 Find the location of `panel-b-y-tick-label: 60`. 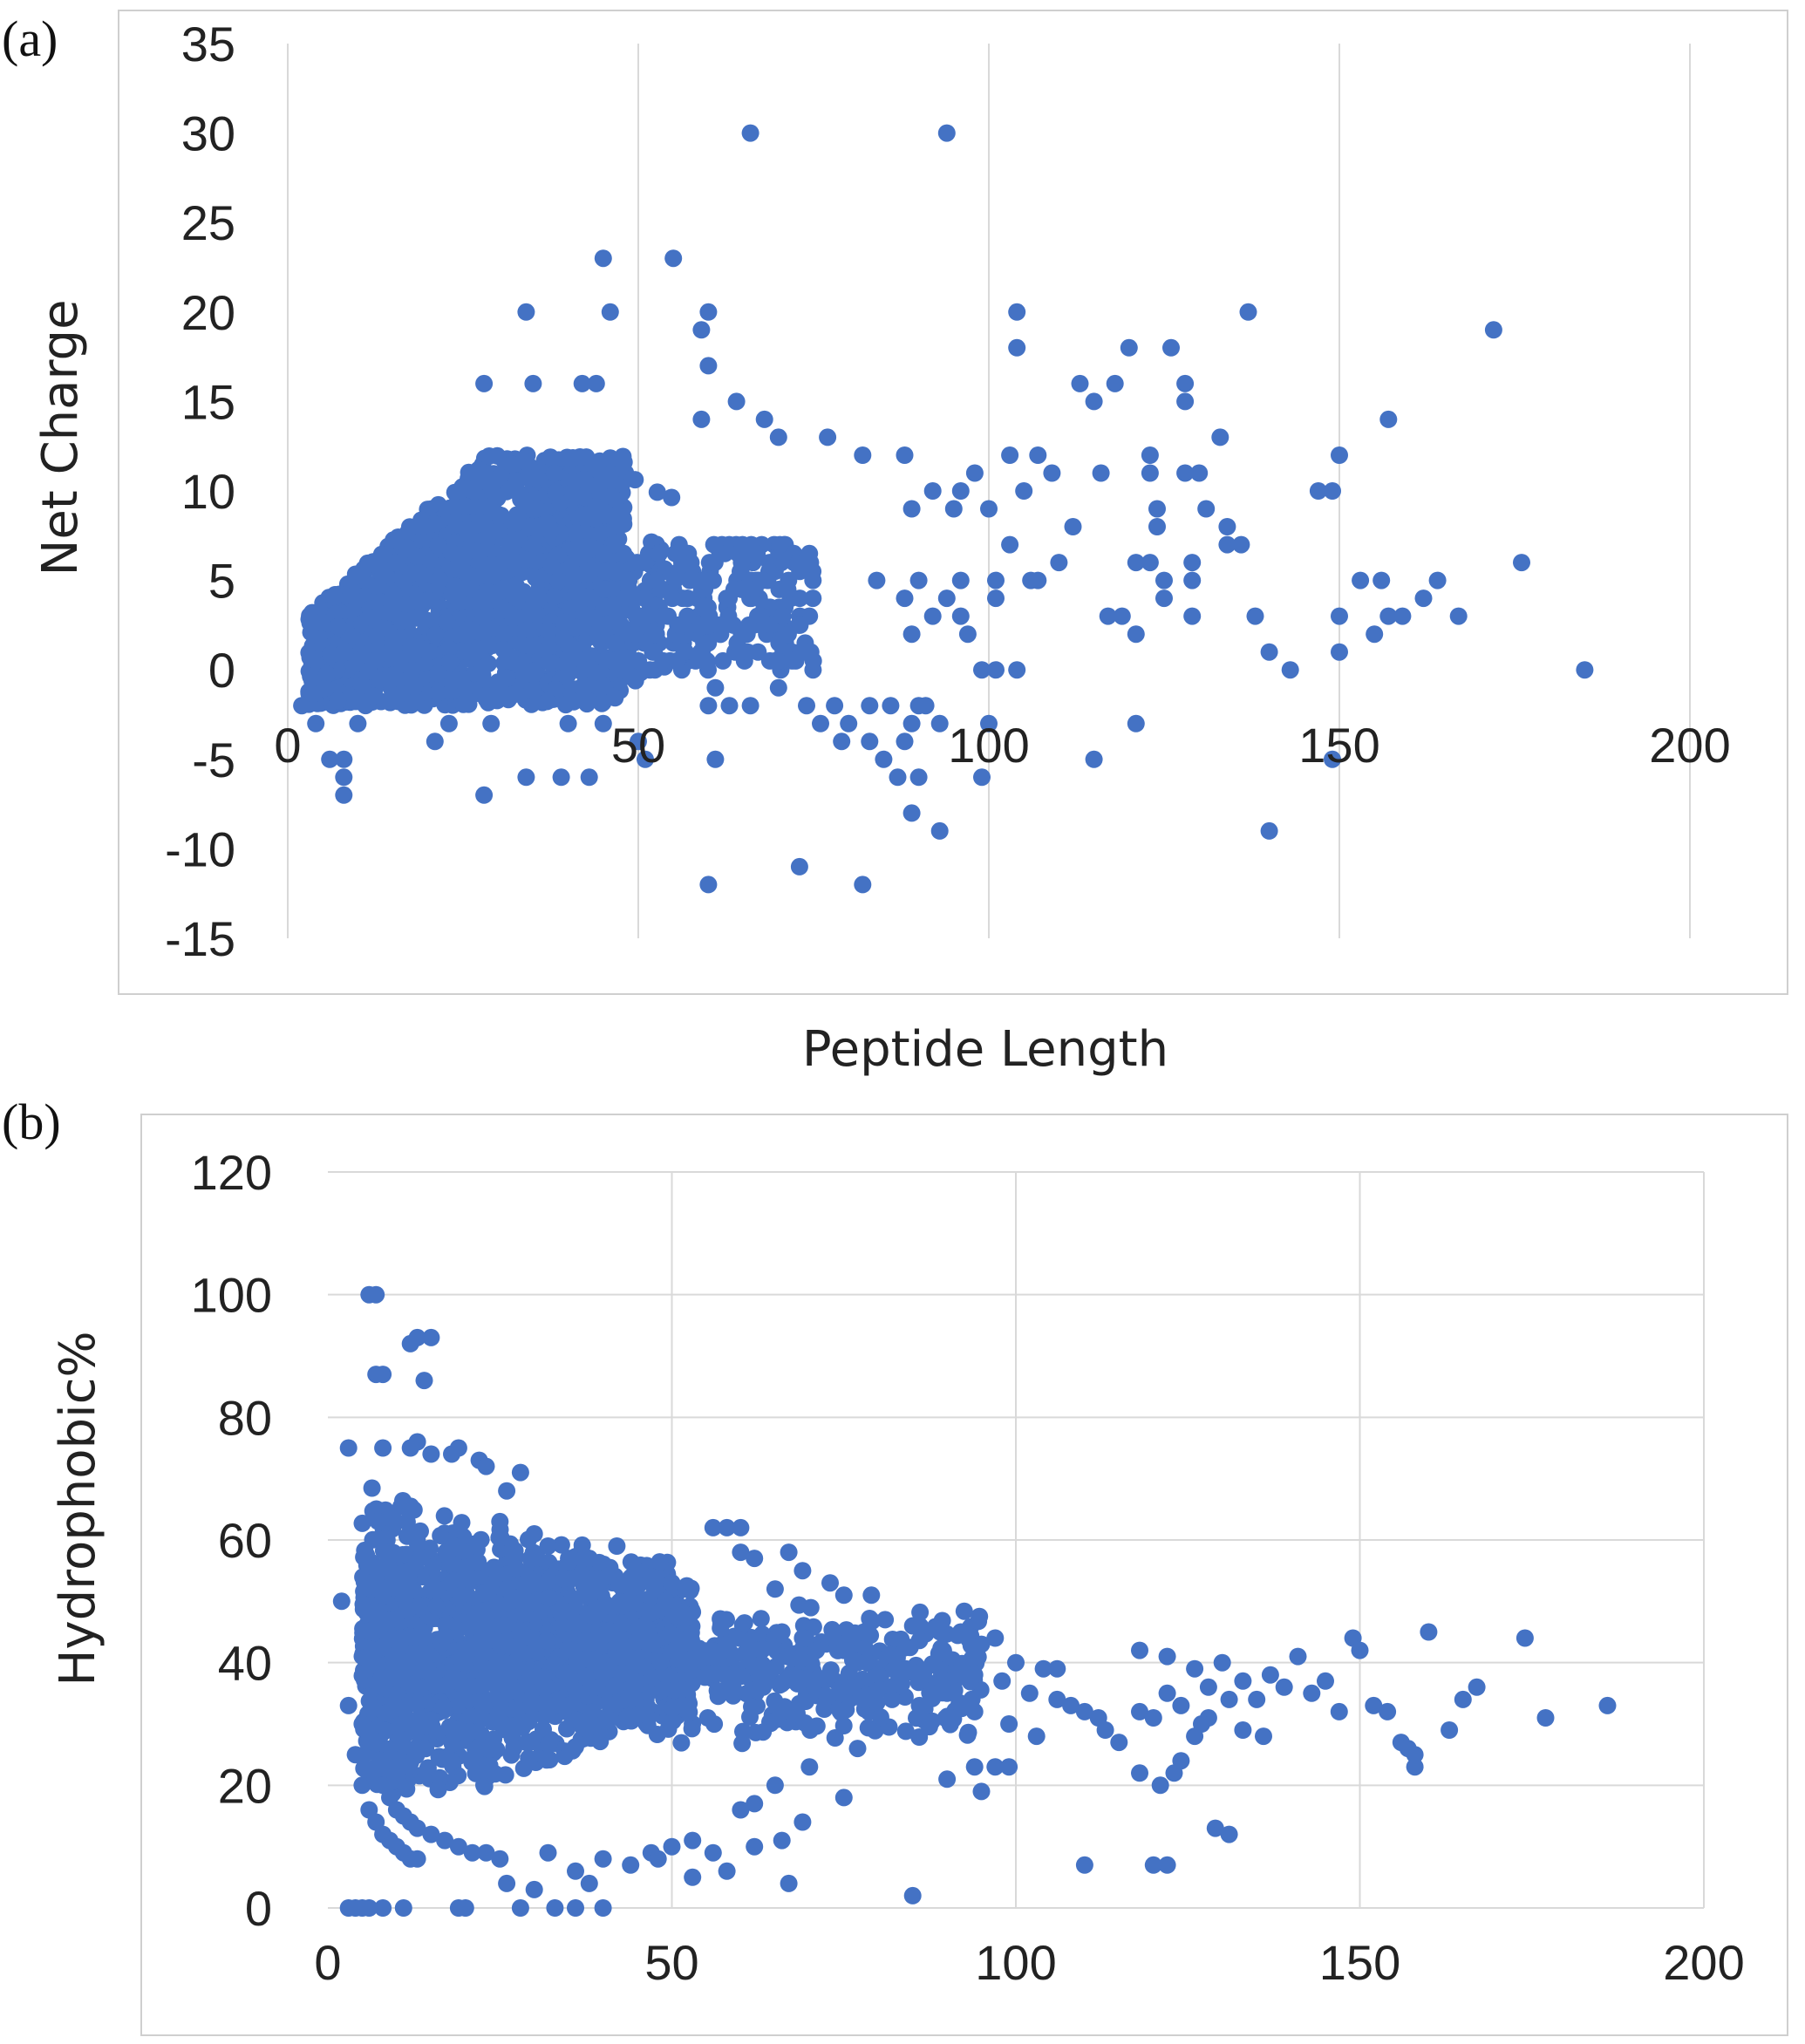

panel-b-y-tick-label: 60 is located at coordinates (245, 1540).